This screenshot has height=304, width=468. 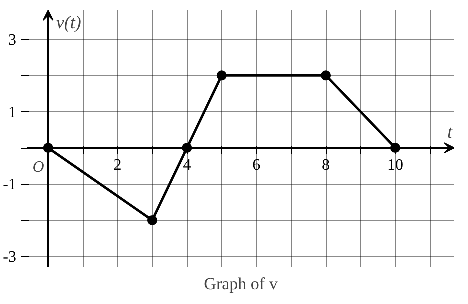 I want to click on x-tick-label: 6, so click(x=256, y=165).